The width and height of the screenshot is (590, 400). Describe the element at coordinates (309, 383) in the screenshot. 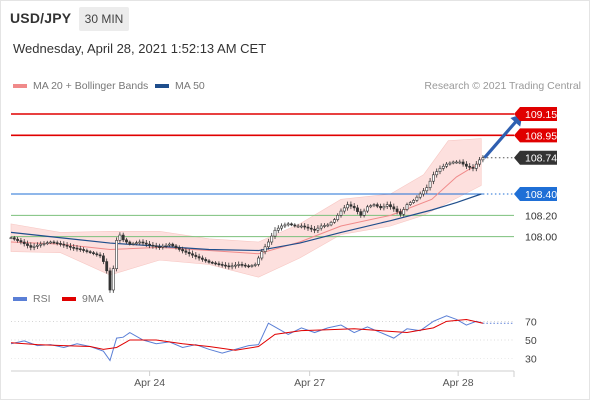

I see `x-tick-label: Apr 27` at that location.